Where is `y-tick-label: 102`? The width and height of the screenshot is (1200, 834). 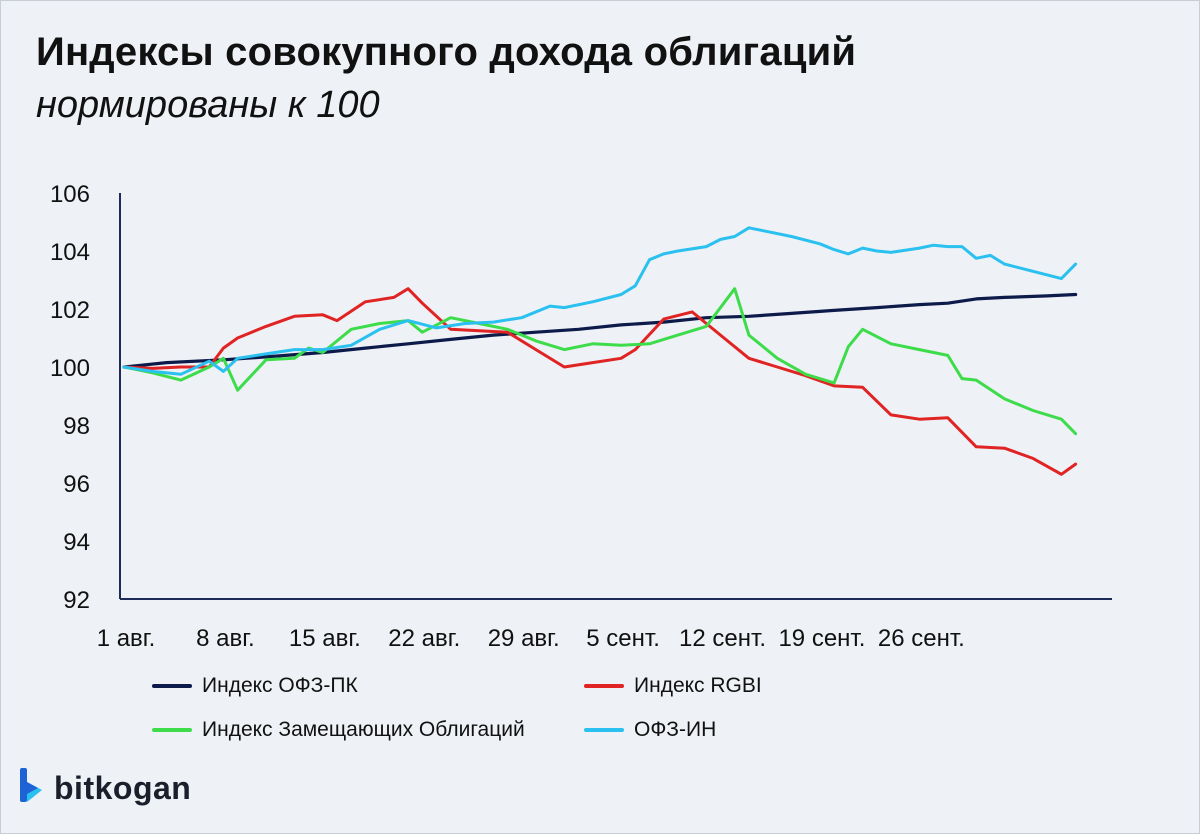 y-tick-label: 102 is located at coordinates (70, 310).